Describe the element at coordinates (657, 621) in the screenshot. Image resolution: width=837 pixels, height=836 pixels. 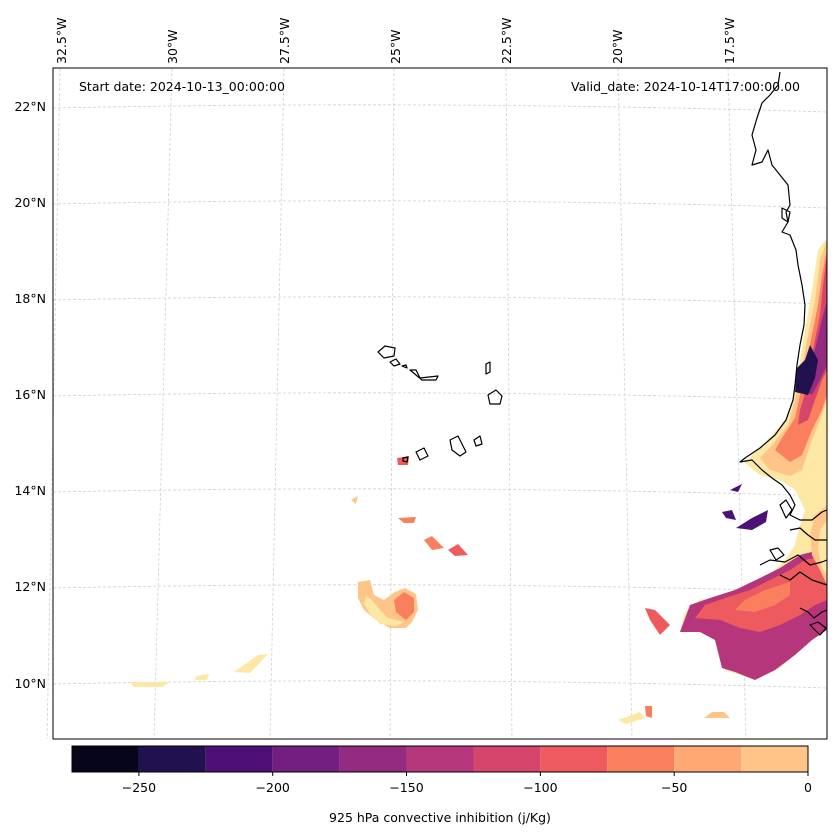
I see `contour-patch-e4` at that location.